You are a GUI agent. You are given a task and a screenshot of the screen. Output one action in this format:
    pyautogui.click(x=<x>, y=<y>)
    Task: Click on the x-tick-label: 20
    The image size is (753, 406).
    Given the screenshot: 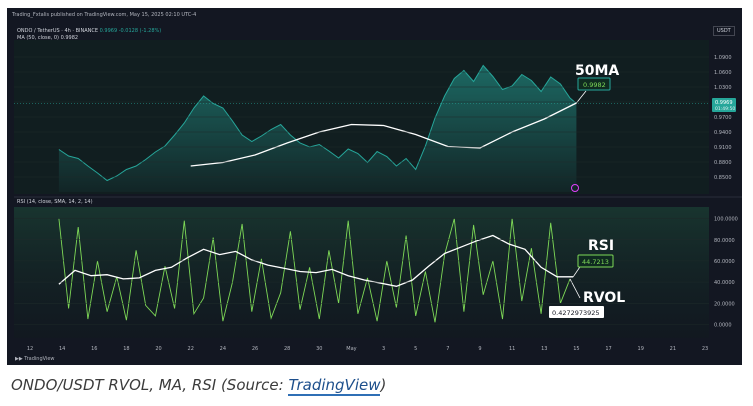 What is the action you would take?
    pyautogui.click(x=158, y=349)
    